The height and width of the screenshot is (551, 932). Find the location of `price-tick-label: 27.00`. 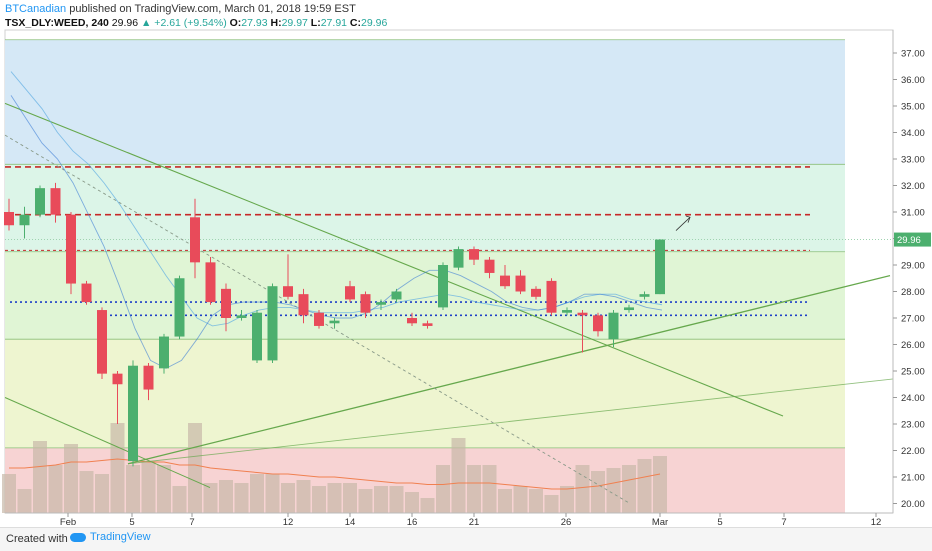

price-tick-label: 27.00 is located at coordinates (913, 319).